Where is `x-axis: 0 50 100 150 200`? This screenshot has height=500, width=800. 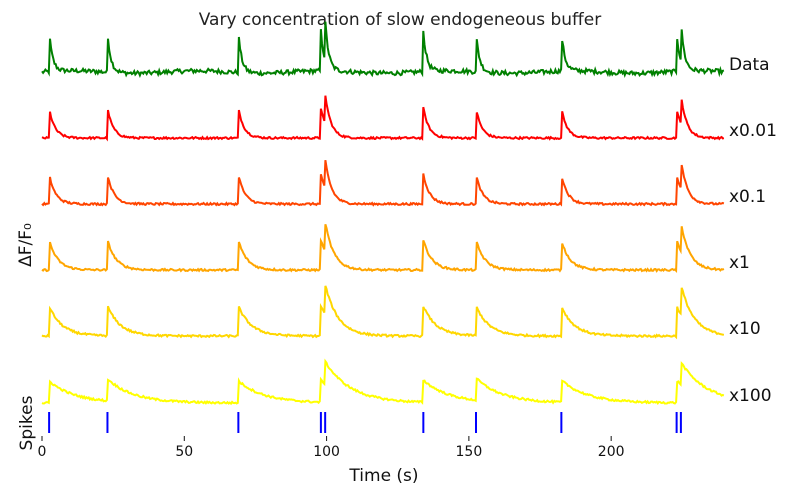 x-axis: 0 50 100 150 200 is located at coordinates (331, 448).